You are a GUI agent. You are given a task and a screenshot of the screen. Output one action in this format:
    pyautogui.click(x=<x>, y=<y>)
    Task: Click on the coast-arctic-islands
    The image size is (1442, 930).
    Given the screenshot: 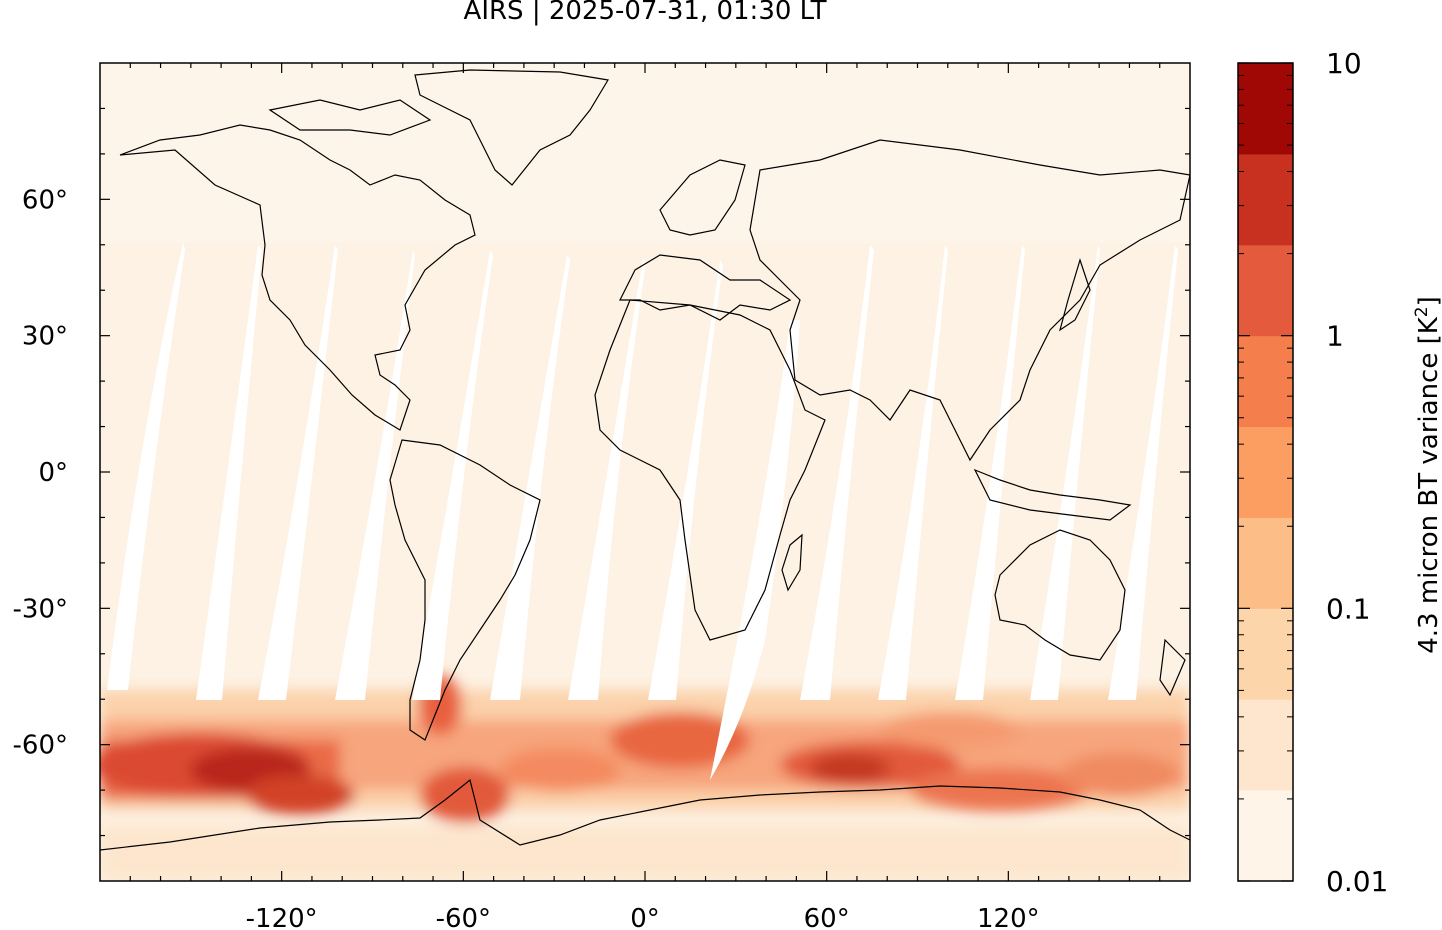 What is the action you would take?
    pyautogui.click(x=350, y=117)
    